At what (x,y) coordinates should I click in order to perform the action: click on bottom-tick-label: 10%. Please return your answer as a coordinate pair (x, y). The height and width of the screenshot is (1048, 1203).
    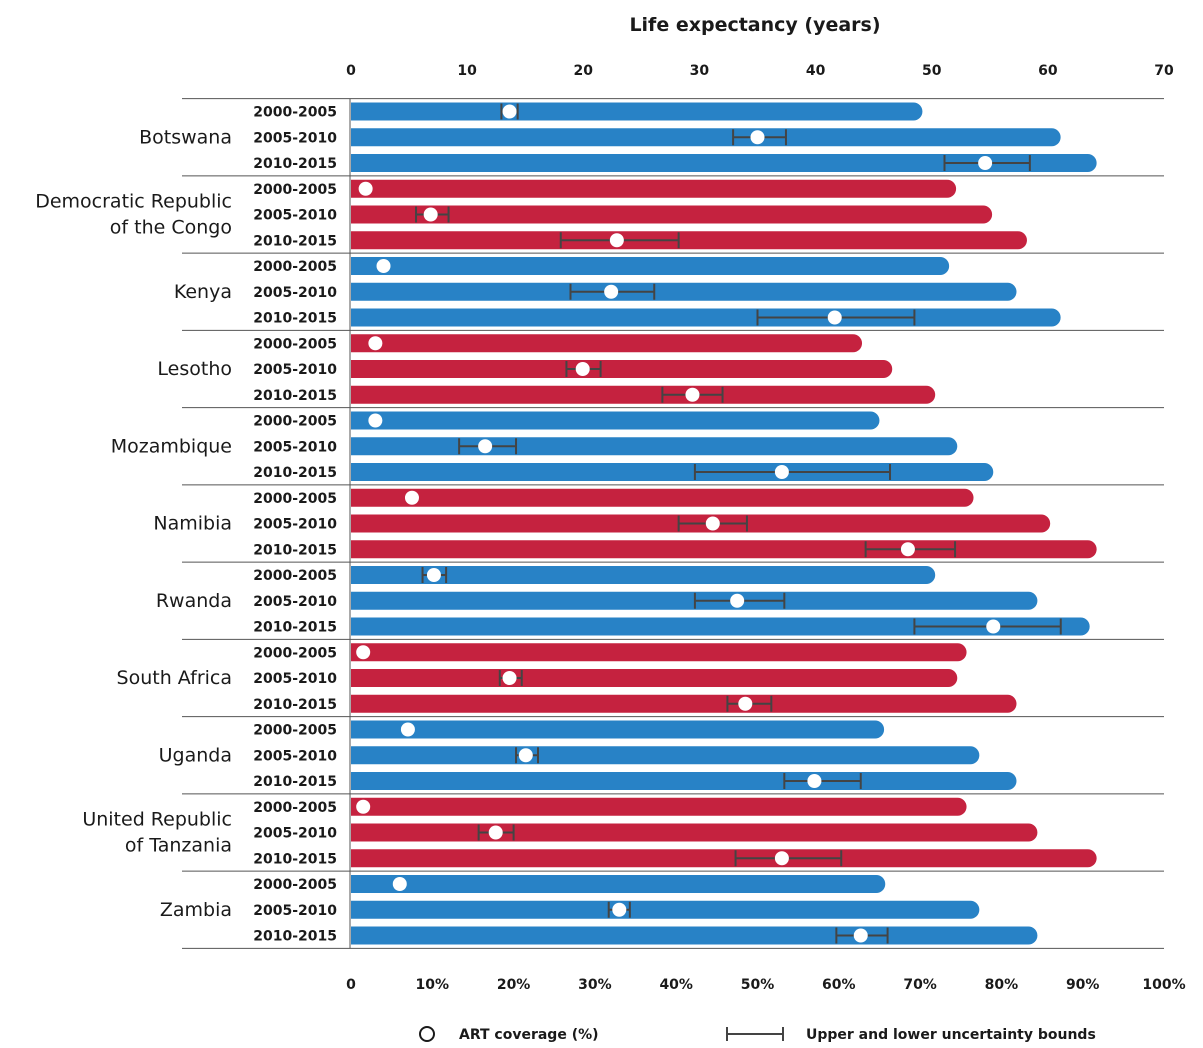
    Looking at the image, I should click on (433, 985).